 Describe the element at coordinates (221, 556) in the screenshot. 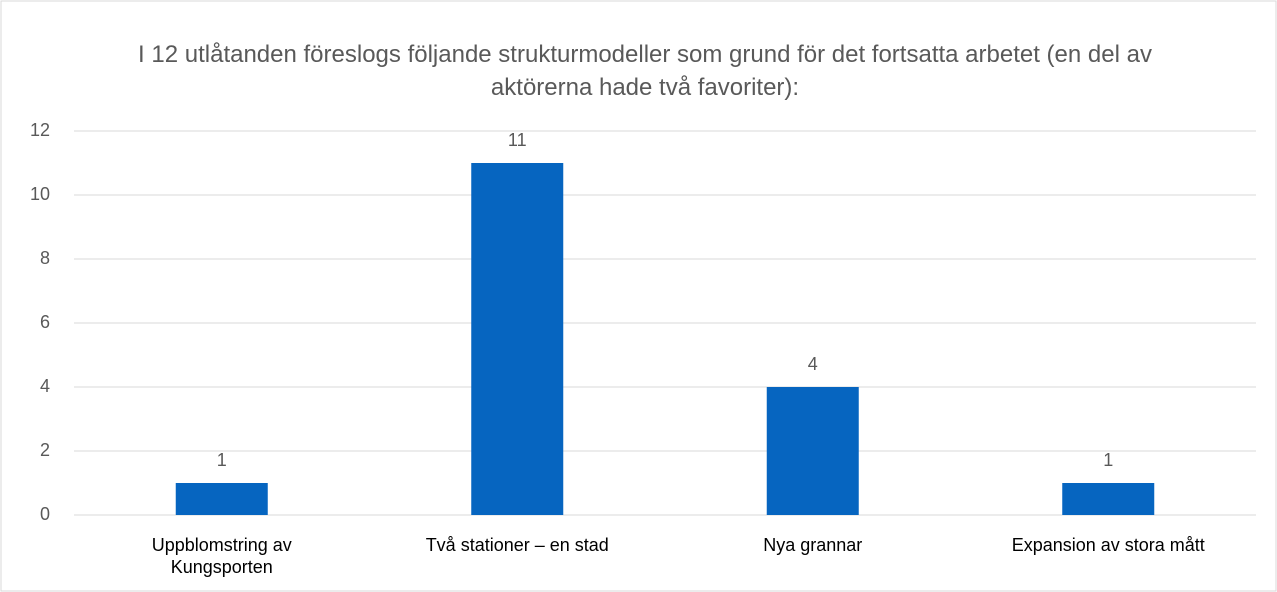

I see `x-tick-label: Uppblomstring av Kungsporten` at that location.